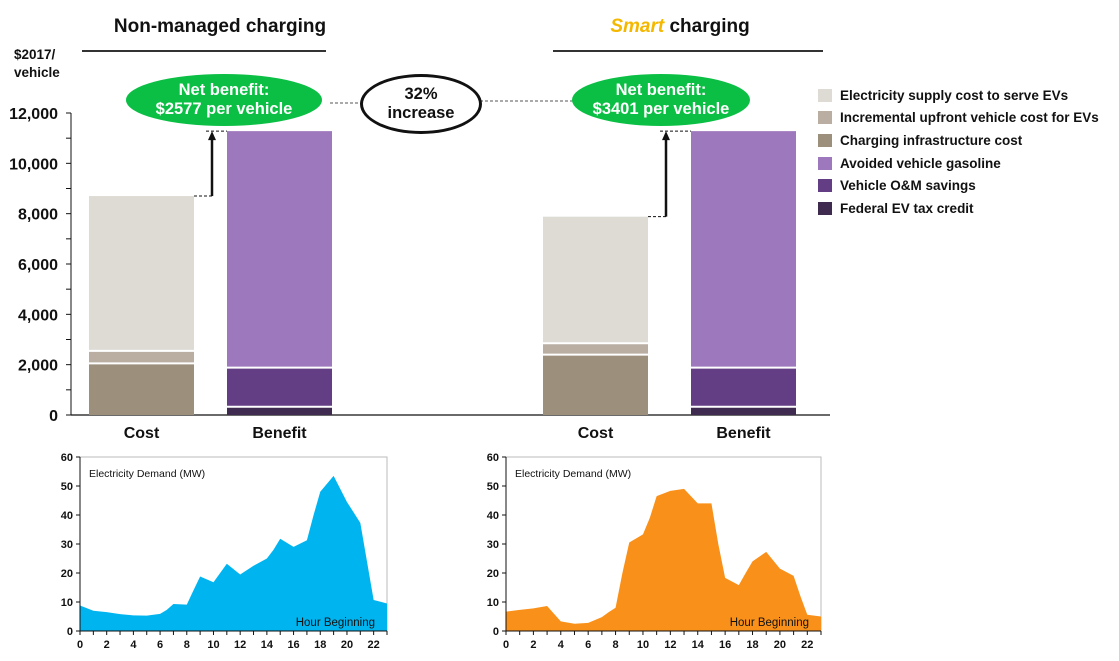 The height and width of the screenshot is (661, 1119). I want to click on y-tick-label: 10,000, so click(33, 164).